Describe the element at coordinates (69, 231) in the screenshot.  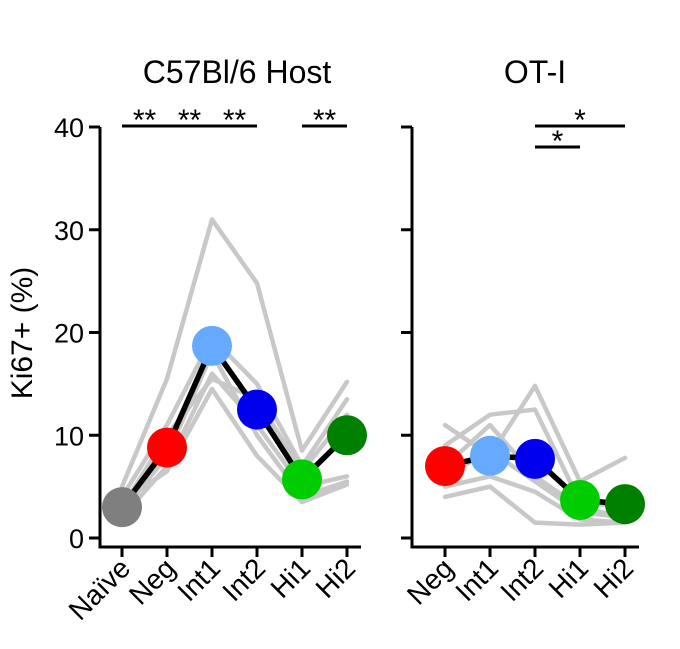
I see `y-tick-label: 30` at that location.